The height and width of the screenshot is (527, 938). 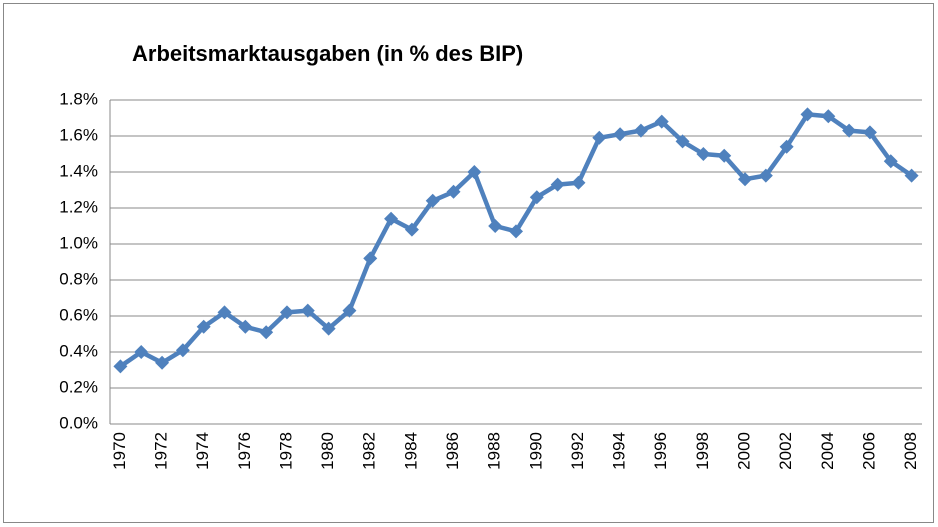 I want to click on x-tick-label: 1996, so click(x=660, y=451).